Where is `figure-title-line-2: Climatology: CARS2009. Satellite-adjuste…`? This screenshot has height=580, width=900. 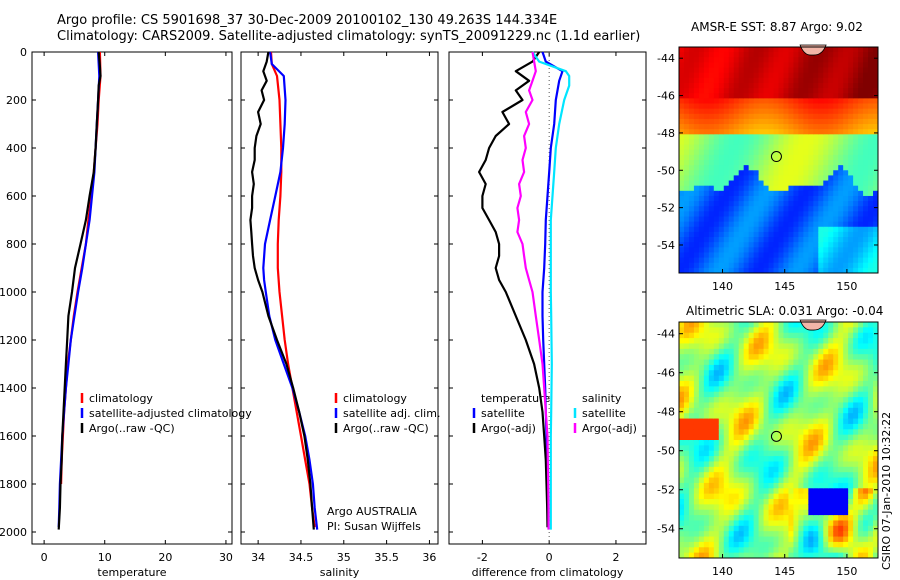 figure-title-line-2: Climatology: CARS2009. Satellite-adjuste… is located at coordinates (349, 36).